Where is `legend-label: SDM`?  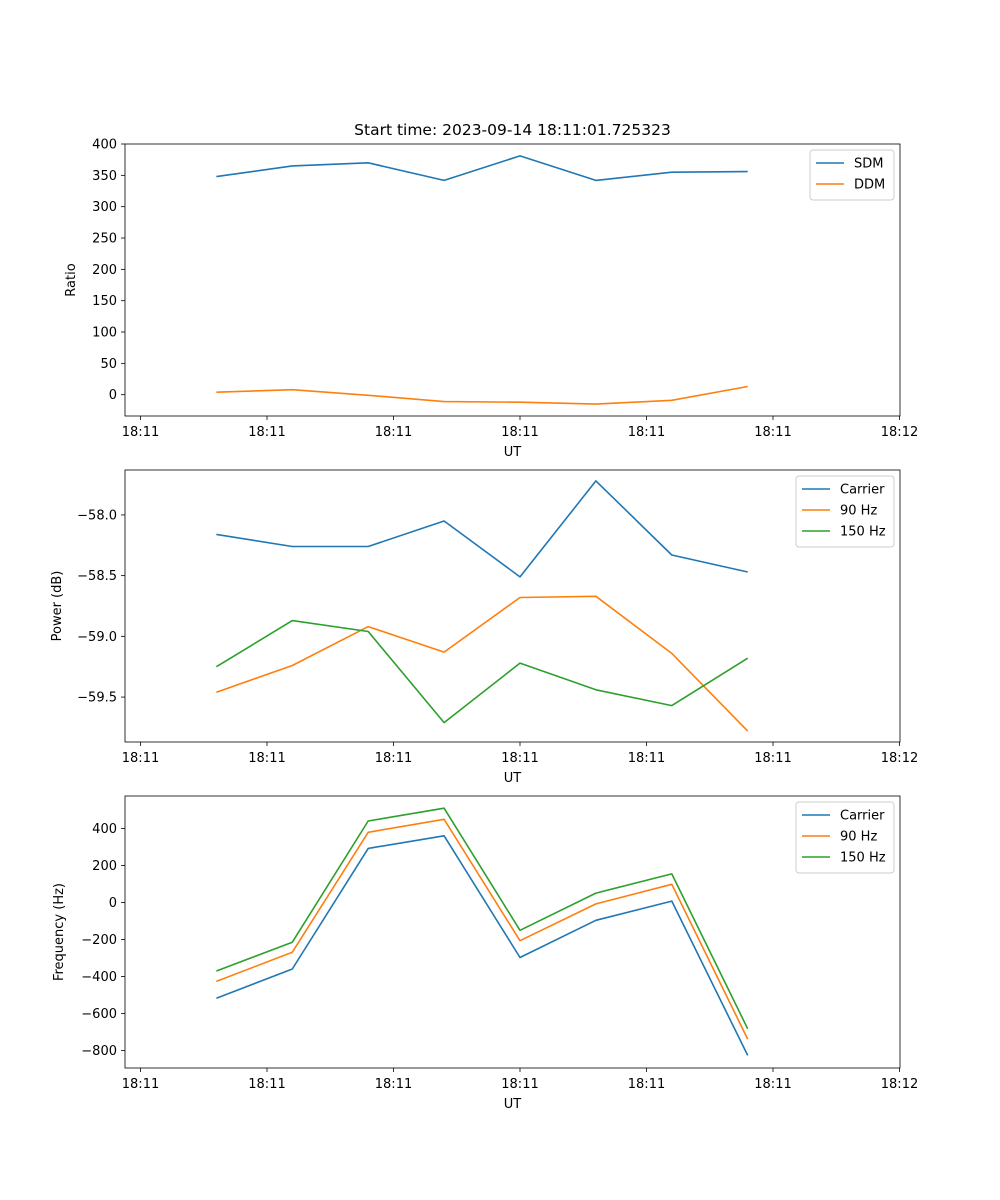
legend-label: SDM is located at coordinates (868, 164).